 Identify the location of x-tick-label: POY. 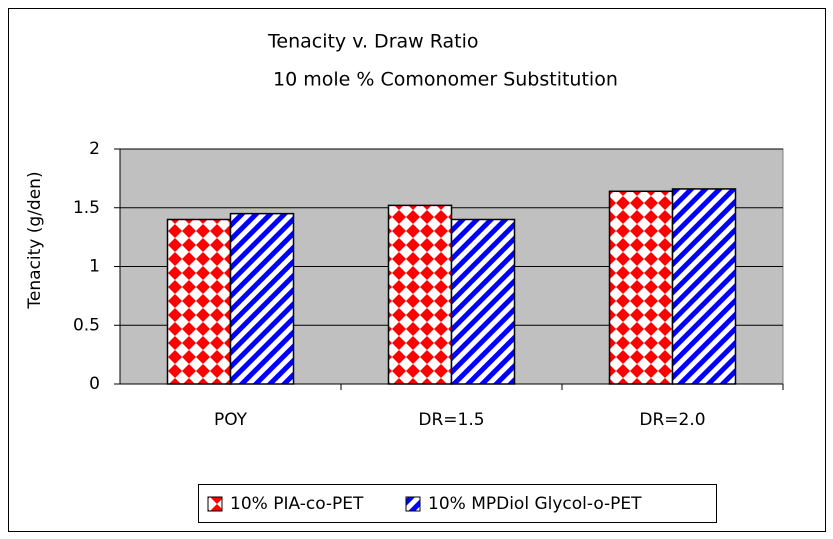
(231, 420).